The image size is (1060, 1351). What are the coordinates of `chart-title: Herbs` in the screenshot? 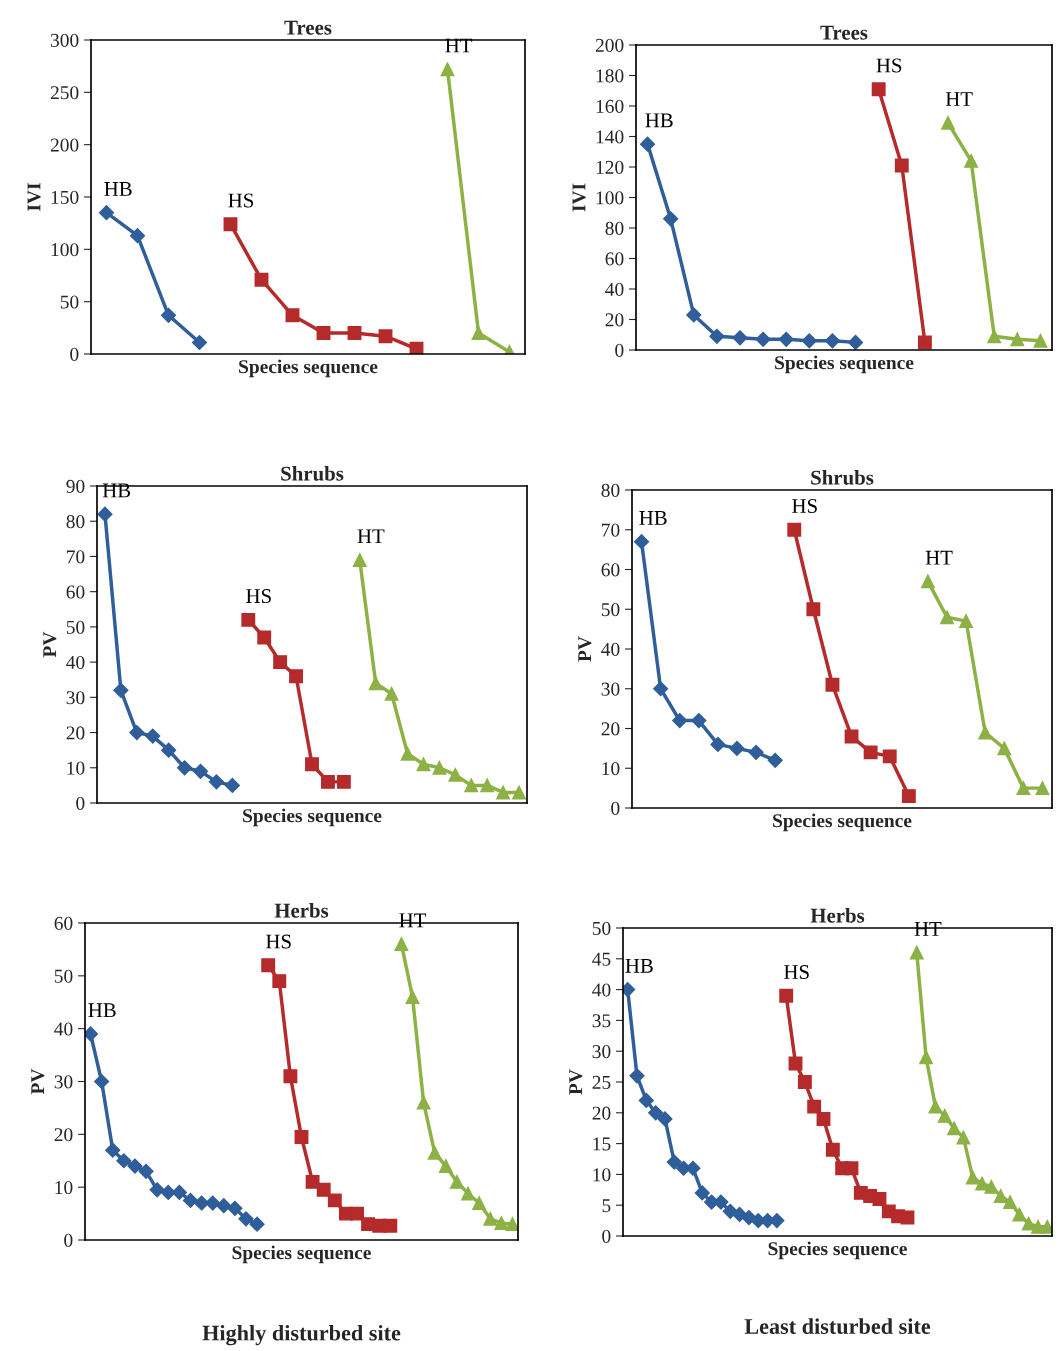 It's located at (301, 910).